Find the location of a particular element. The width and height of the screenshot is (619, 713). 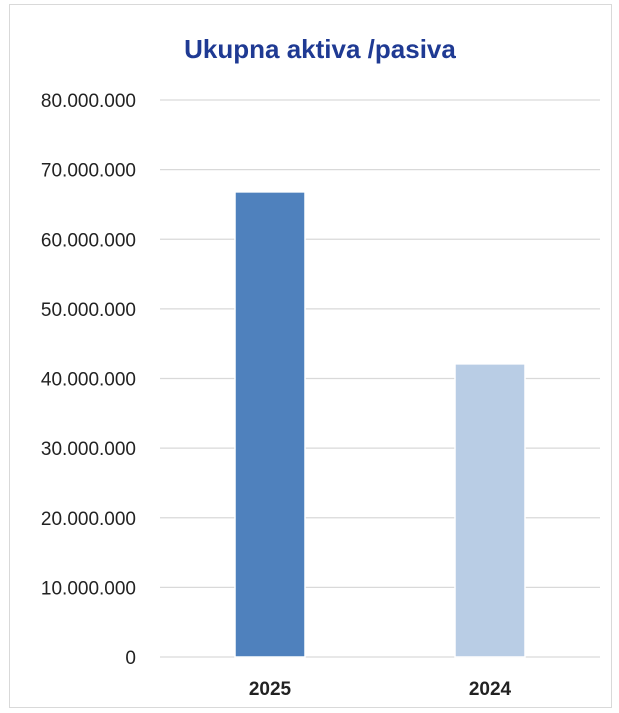

y-tick-label: 80.000.000 is located at coordinates (88, 101).